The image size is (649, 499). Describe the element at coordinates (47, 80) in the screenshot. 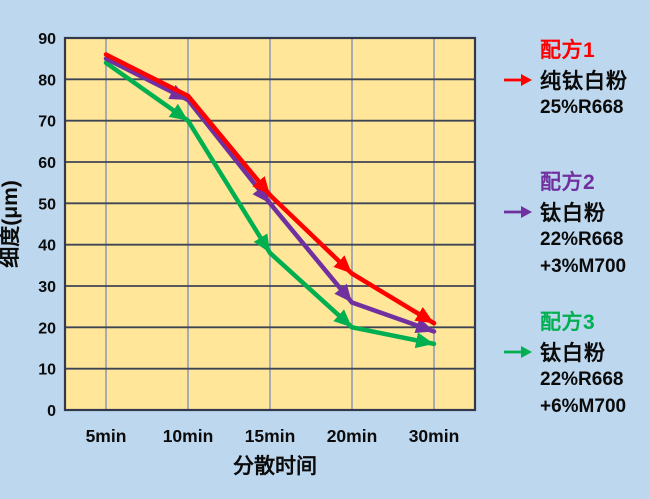

I see `y-tick-label: 80` at that location.